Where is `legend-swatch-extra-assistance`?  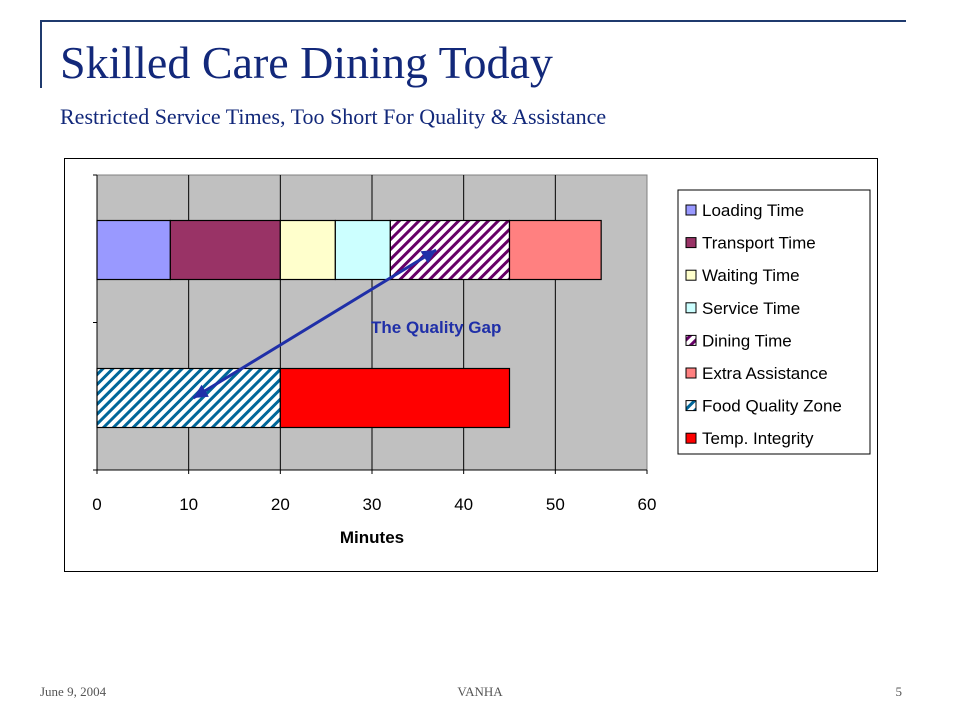
legend-swatch-extra-assistance is located at coordinates (691, 373).